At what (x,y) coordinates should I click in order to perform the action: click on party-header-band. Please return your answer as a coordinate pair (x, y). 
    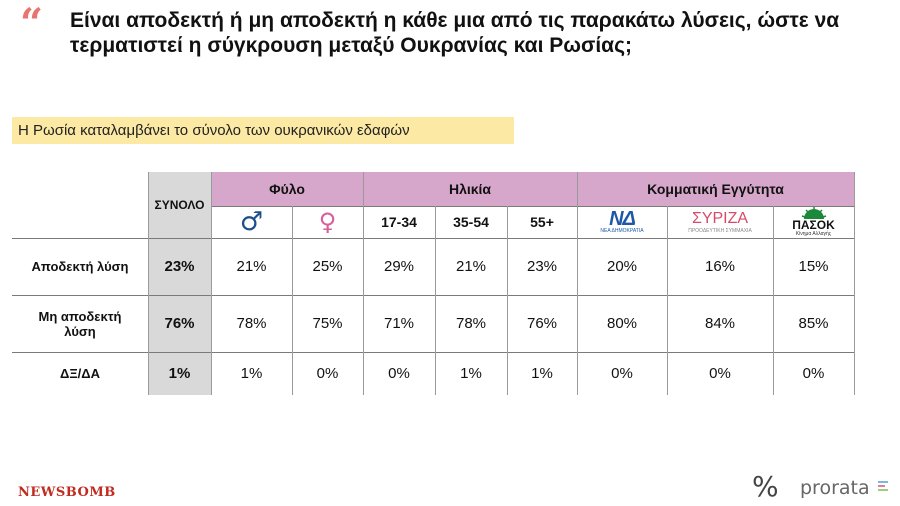
    Looking at the image, I should click on (715, 189).